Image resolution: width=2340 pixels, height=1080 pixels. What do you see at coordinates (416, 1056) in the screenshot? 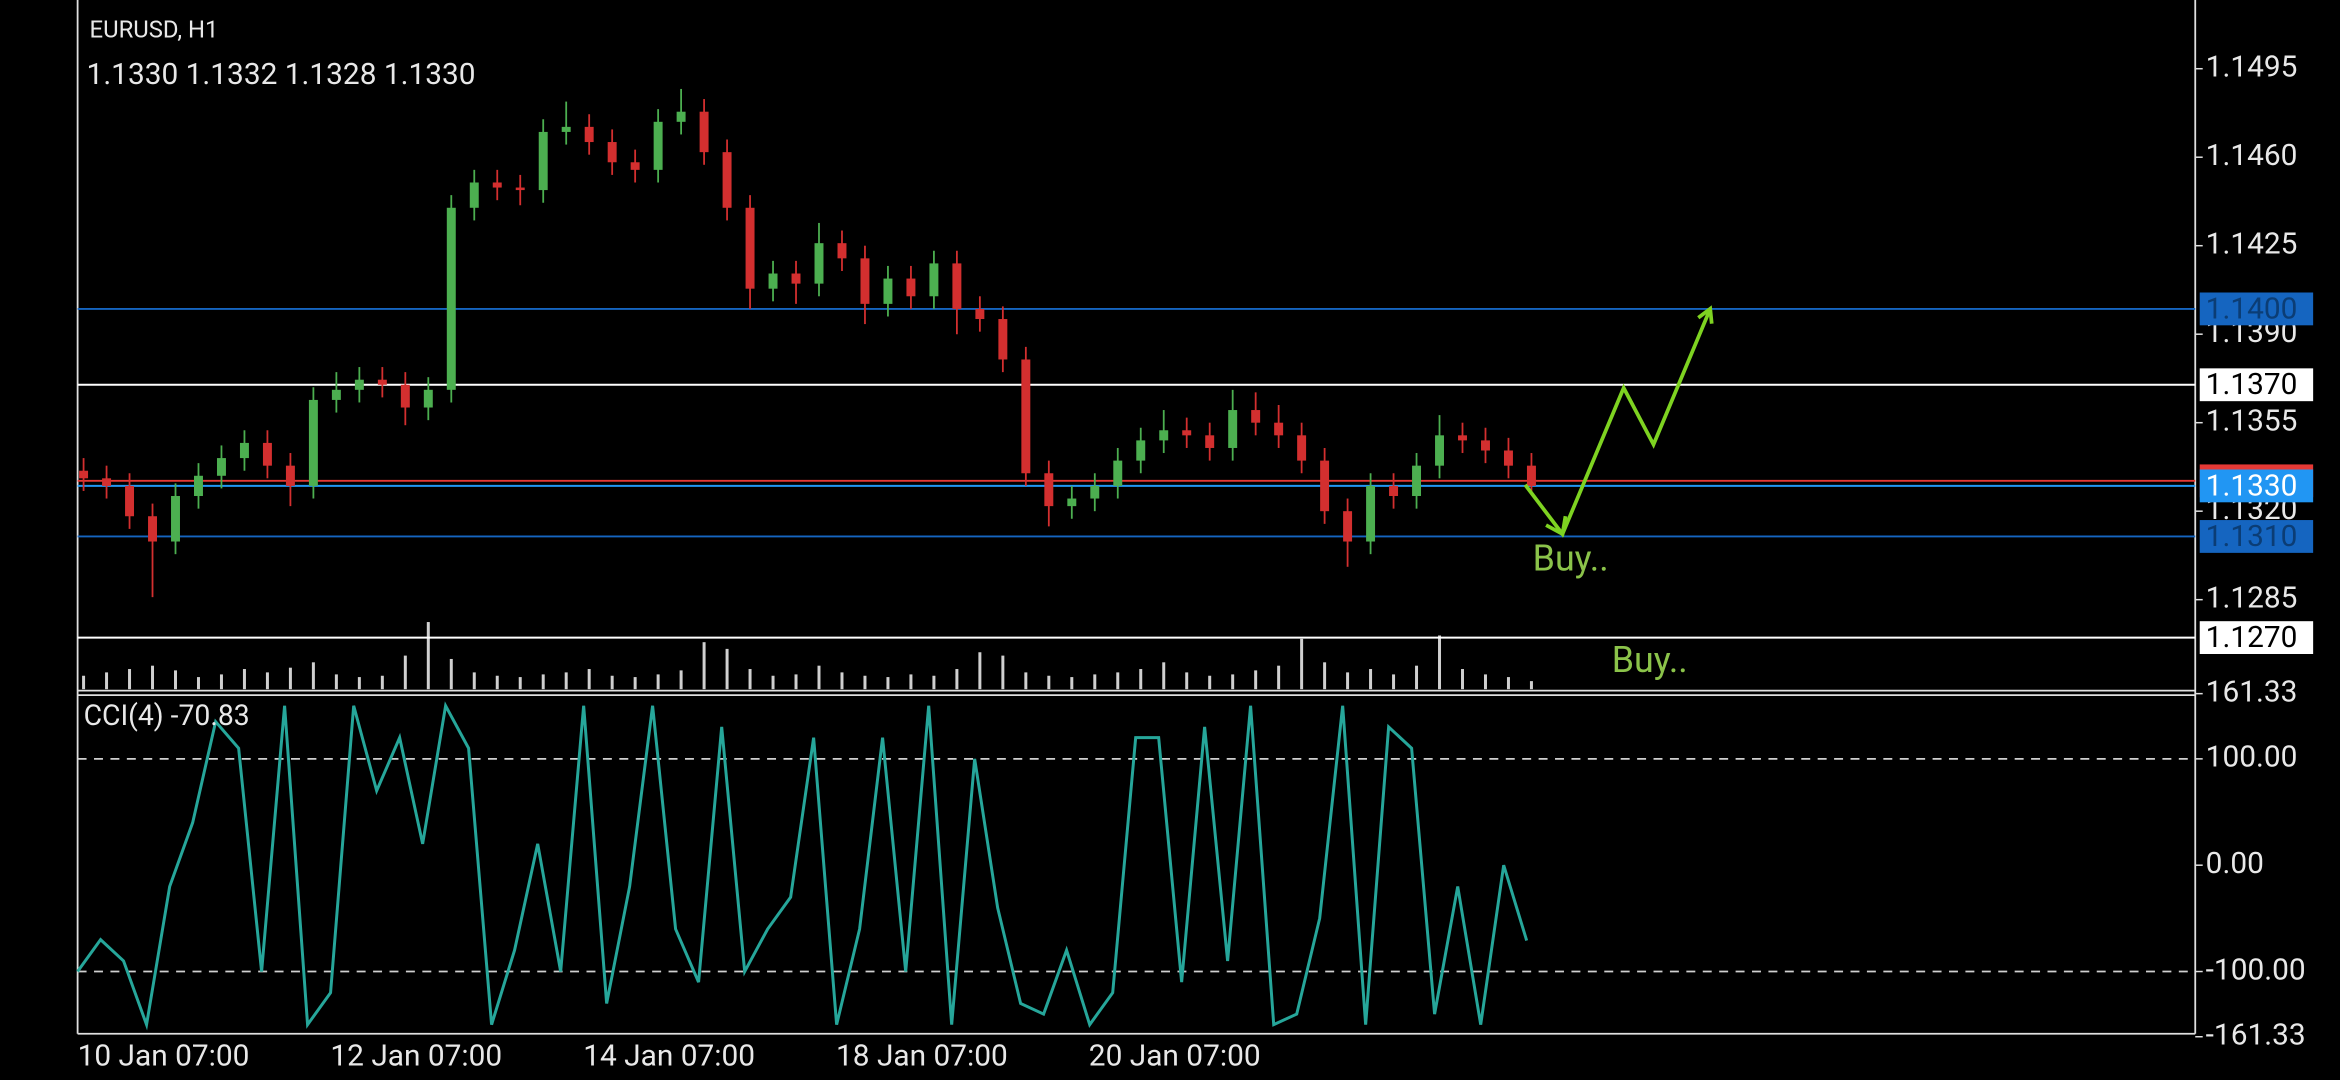
I see `x-tick-label: 12 Jan 07:00` at bounding box center [416, 1056].